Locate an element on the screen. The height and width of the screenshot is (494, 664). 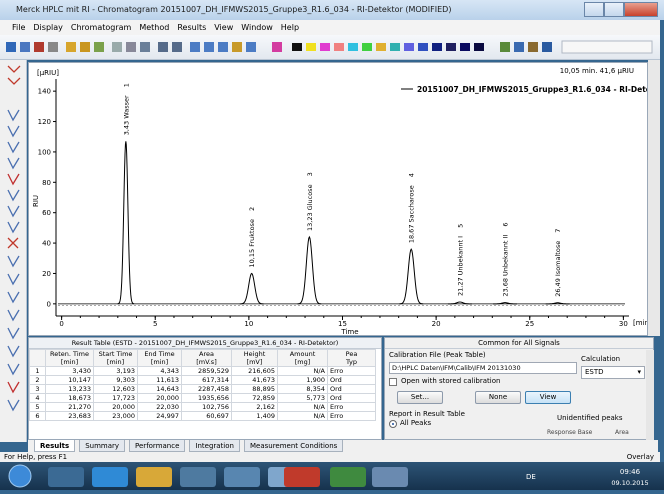
table-row: 1 3,430 3,193 4,343 2859,529 216,605 N/A Erro is located at coordinates (202, 371).